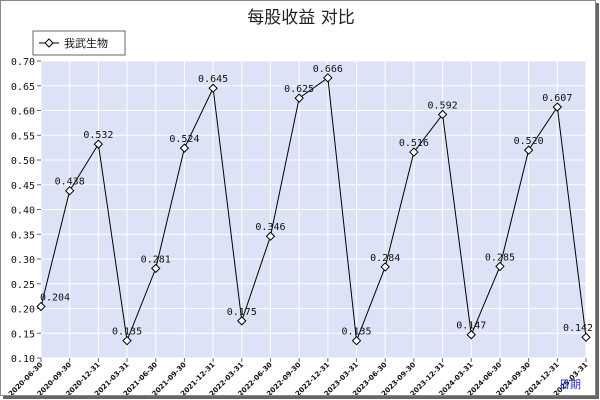 The image size is (600, 400). What do you see at coordinates (570, 384) in the screenshot?
I see `x-axis-unit-label: 日期` at bounding box center [570, 384].